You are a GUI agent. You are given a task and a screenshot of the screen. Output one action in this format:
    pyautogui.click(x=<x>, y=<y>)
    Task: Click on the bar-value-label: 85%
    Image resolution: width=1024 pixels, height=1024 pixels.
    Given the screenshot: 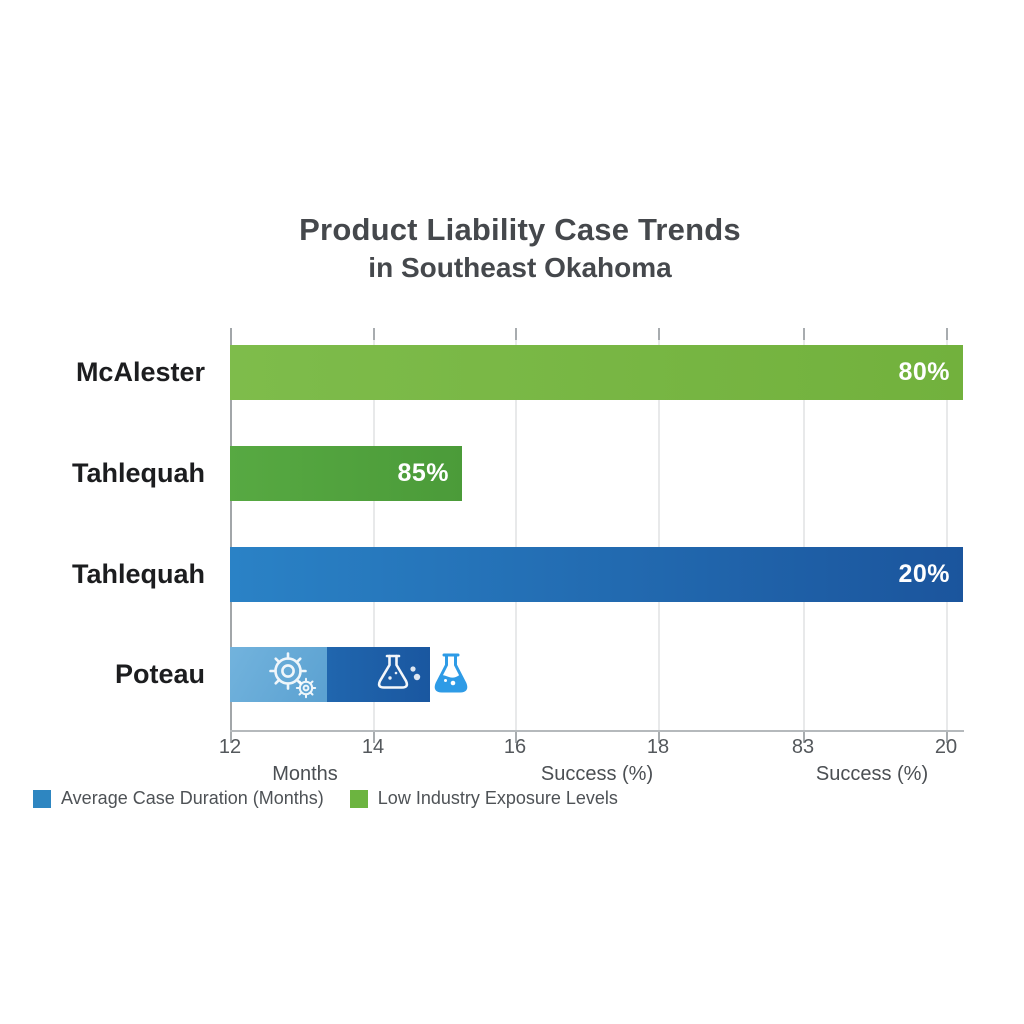 What is the action you would take?
    pyautogui.click(x=423, y=473)
    